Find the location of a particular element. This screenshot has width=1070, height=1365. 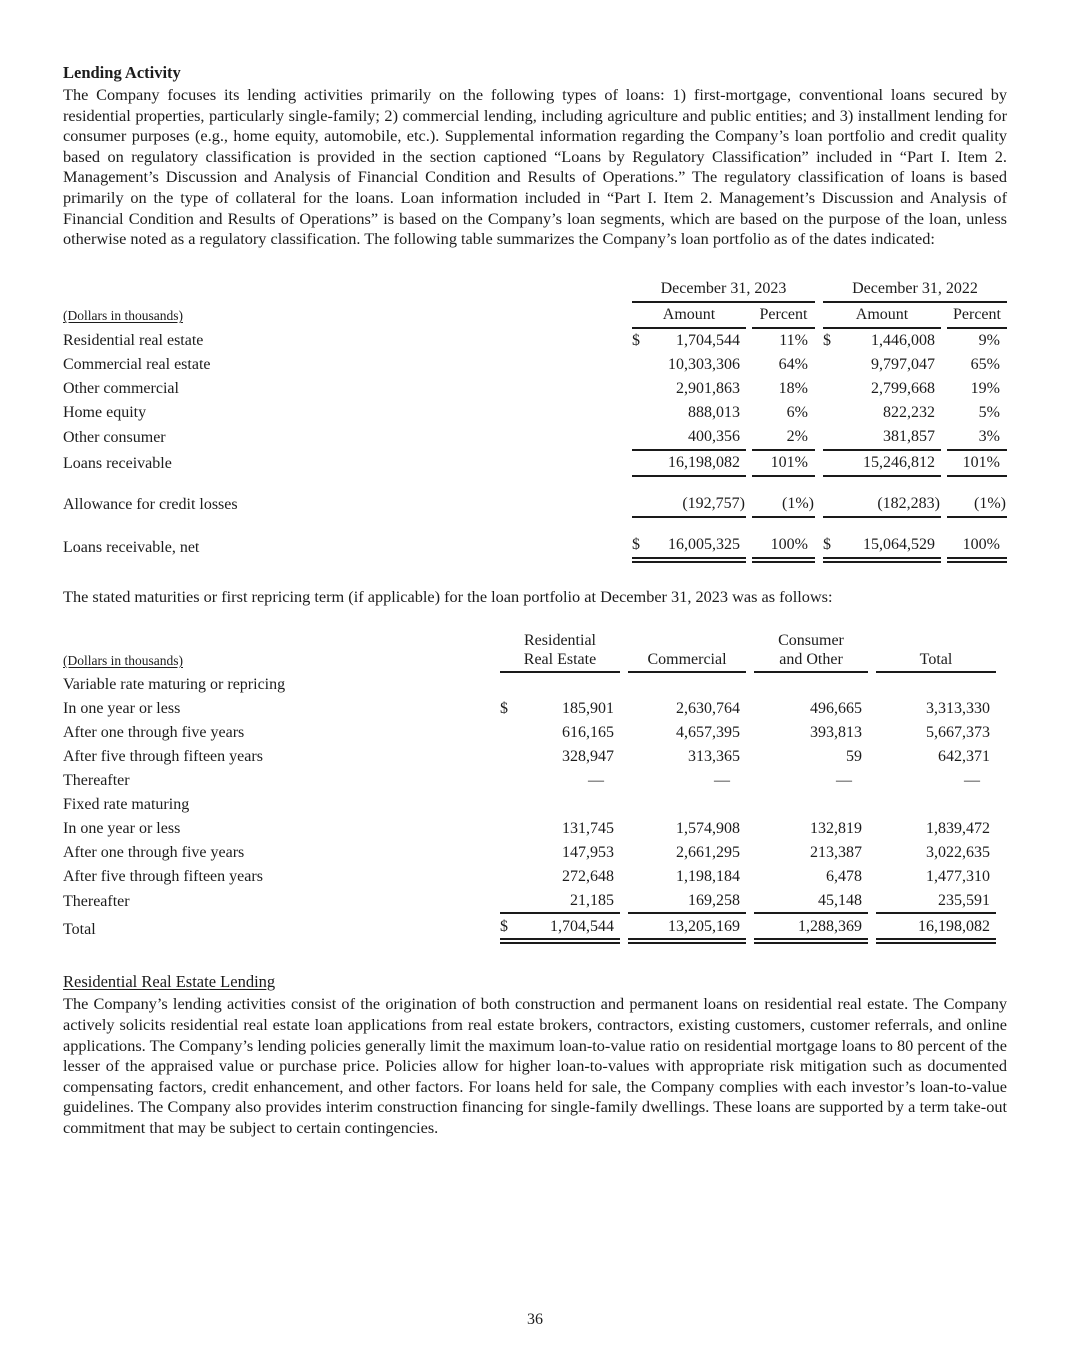

value-cell: 393,813 is located at coordinates (836, 732).